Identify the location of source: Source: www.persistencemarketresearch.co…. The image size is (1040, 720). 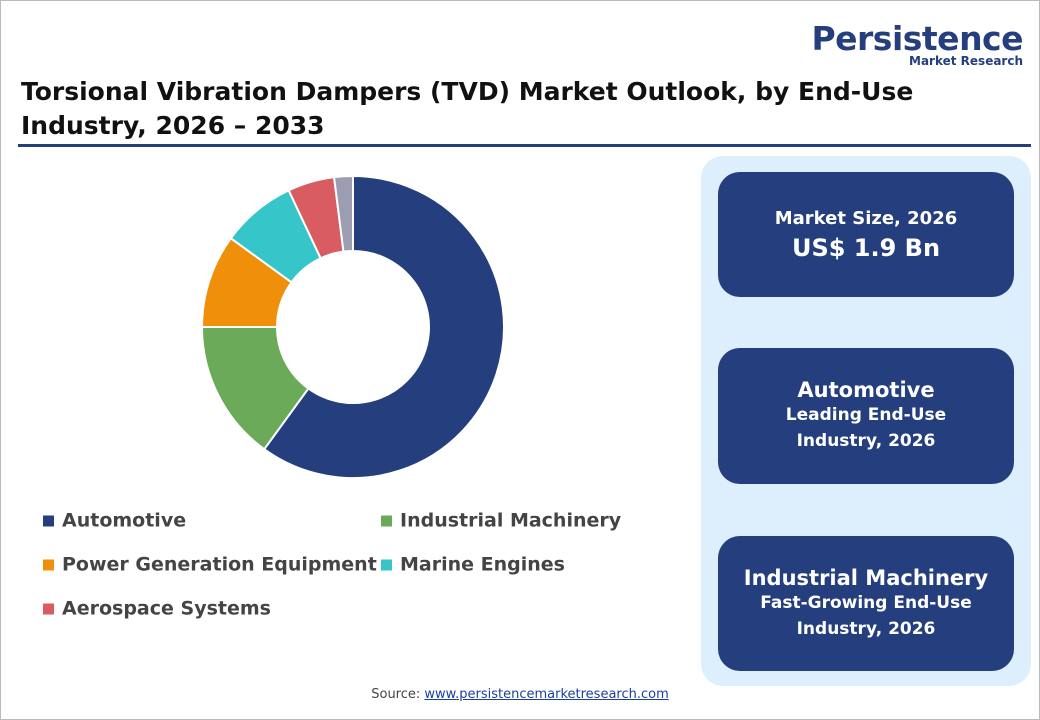
(520, 694).